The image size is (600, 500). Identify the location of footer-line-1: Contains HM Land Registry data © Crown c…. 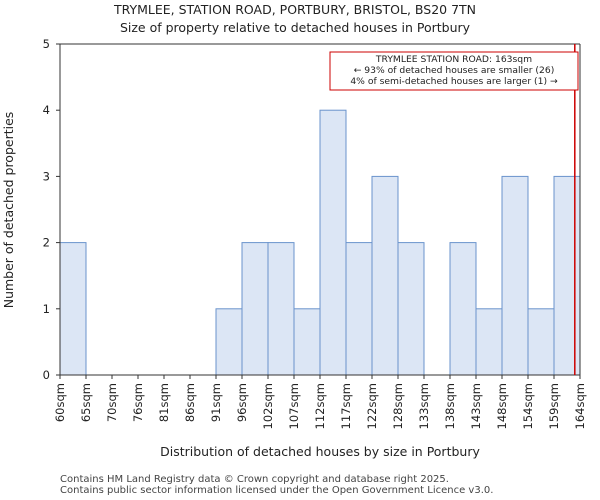
(254, 479).